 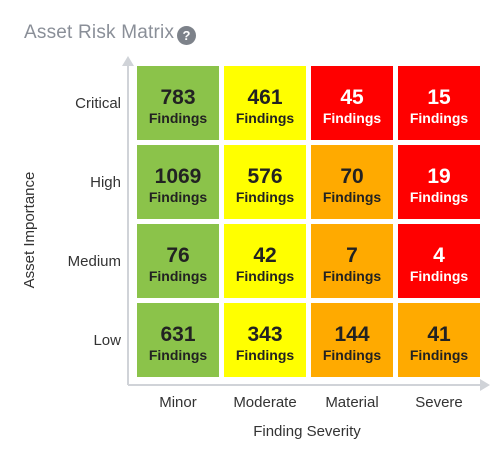 I want to click on matrix-cell-low-moderate, so click(x=265, y=340).